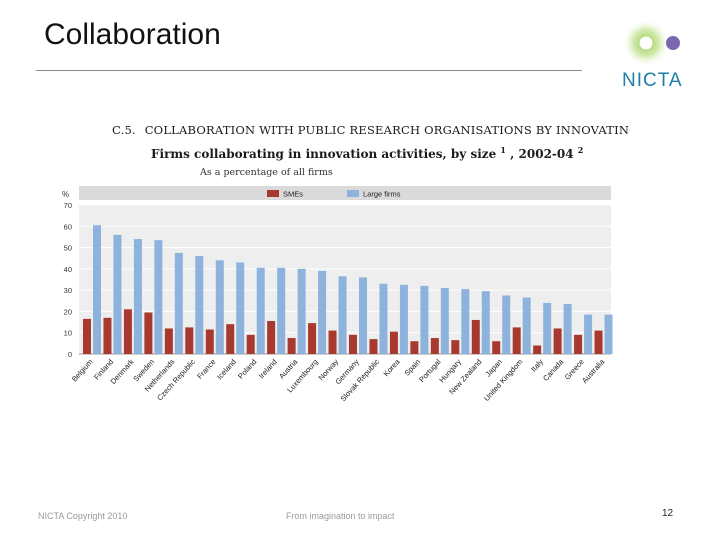  I want to click on x-tick-label: Canada, so click(553, 370).